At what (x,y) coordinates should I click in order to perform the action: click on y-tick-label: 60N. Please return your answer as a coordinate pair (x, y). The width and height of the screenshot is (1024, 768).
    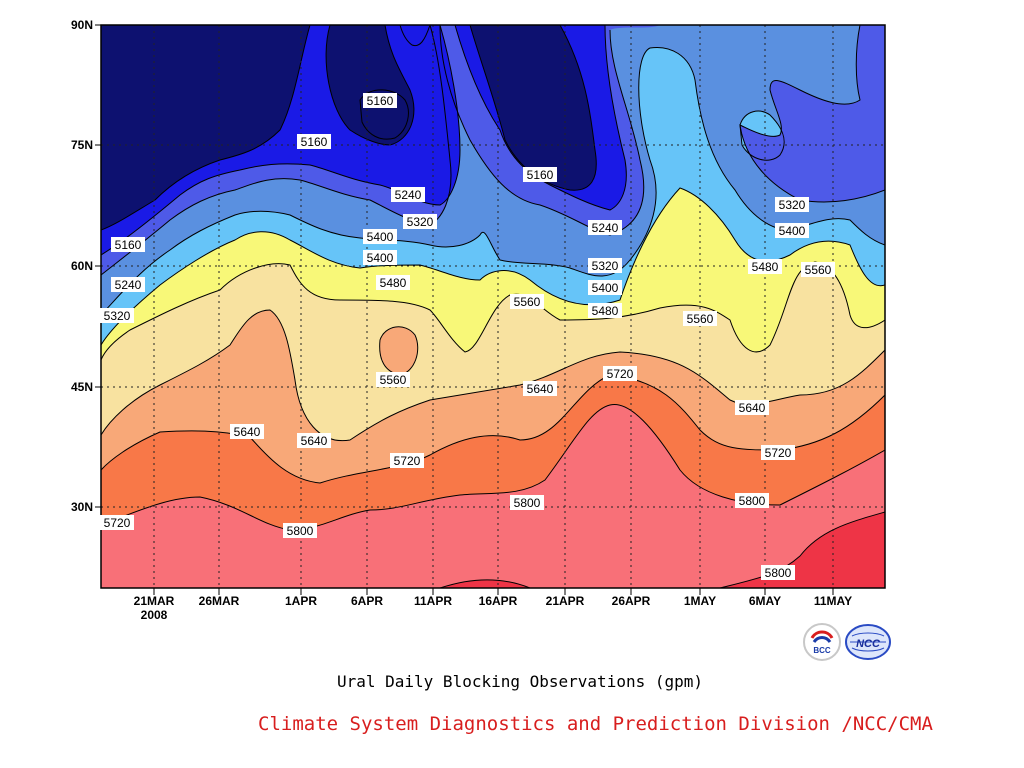
    Looking at the image, I should click on (82, 266).